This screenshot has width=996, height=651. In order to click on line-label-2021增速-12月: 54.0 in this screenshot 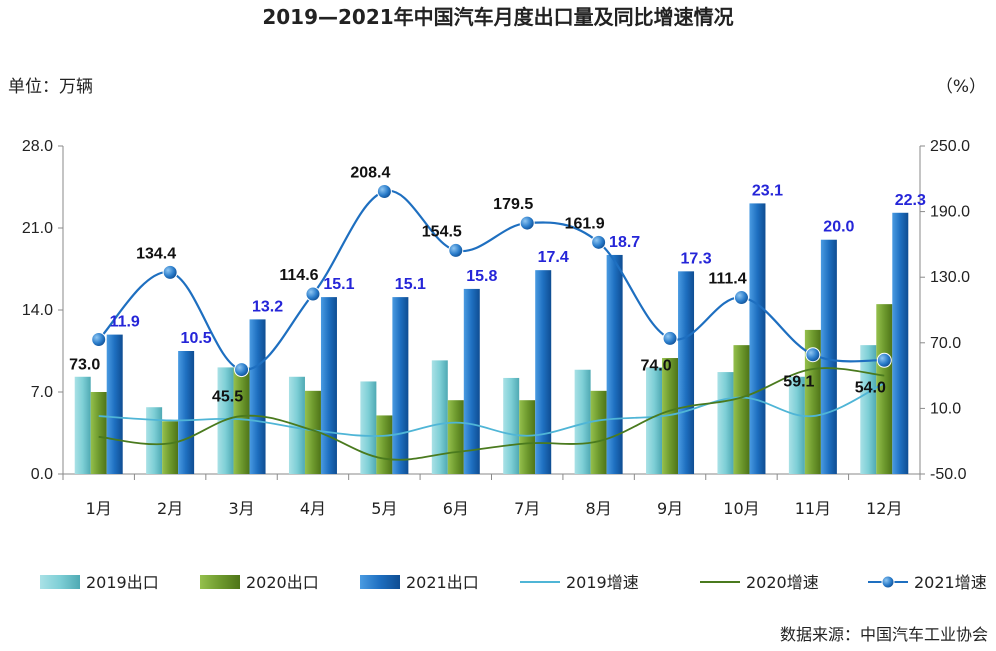, I will do `click(870, 387)`.